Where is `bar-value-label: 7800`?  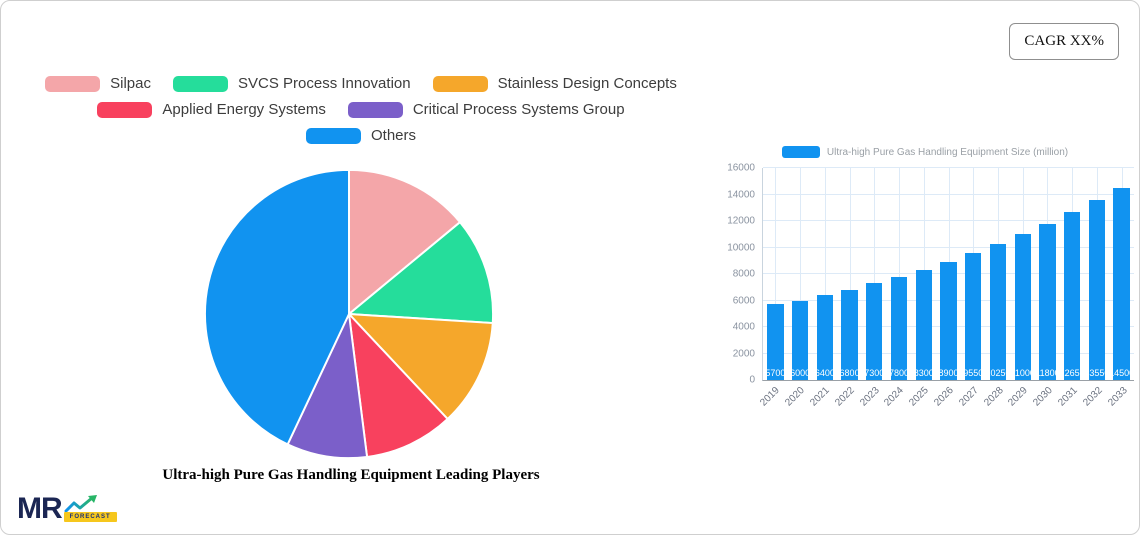 bar-value-label: 7800 is located at coordinates (899, 373).